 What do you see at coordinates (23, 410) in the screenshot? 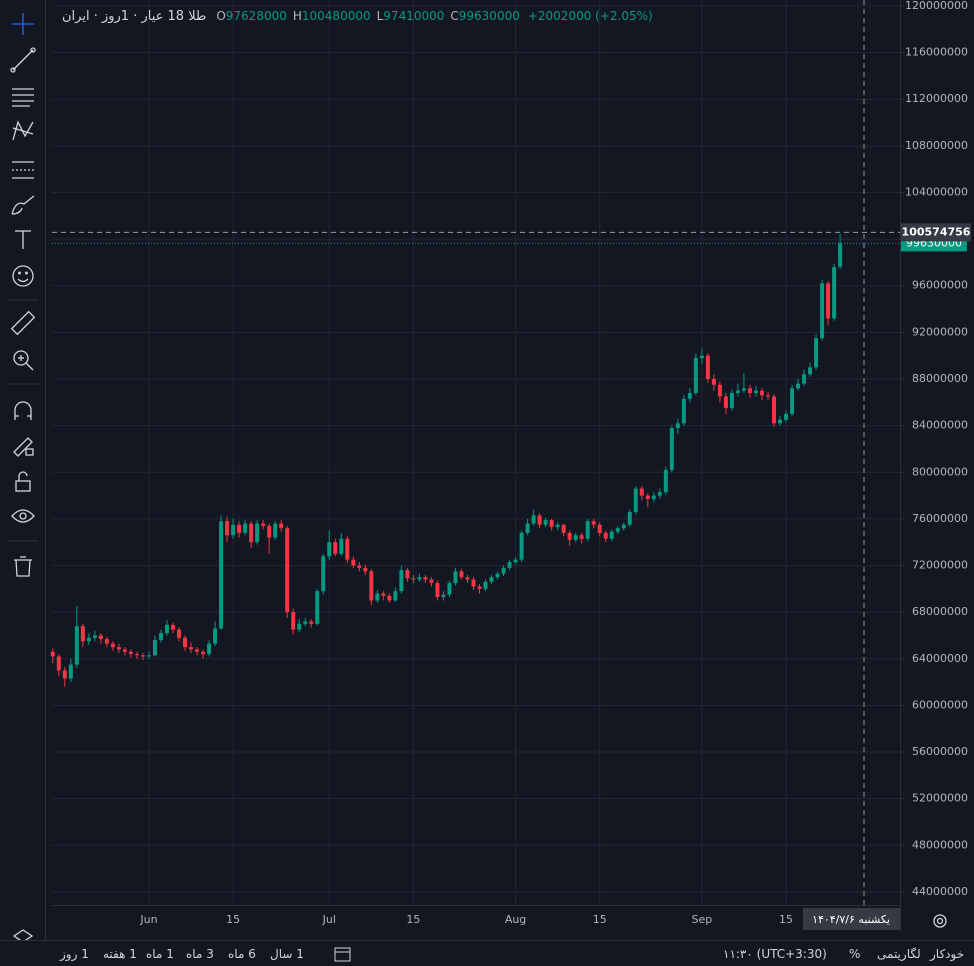
I see `magnet-tool` at bounding box center [23, 410].